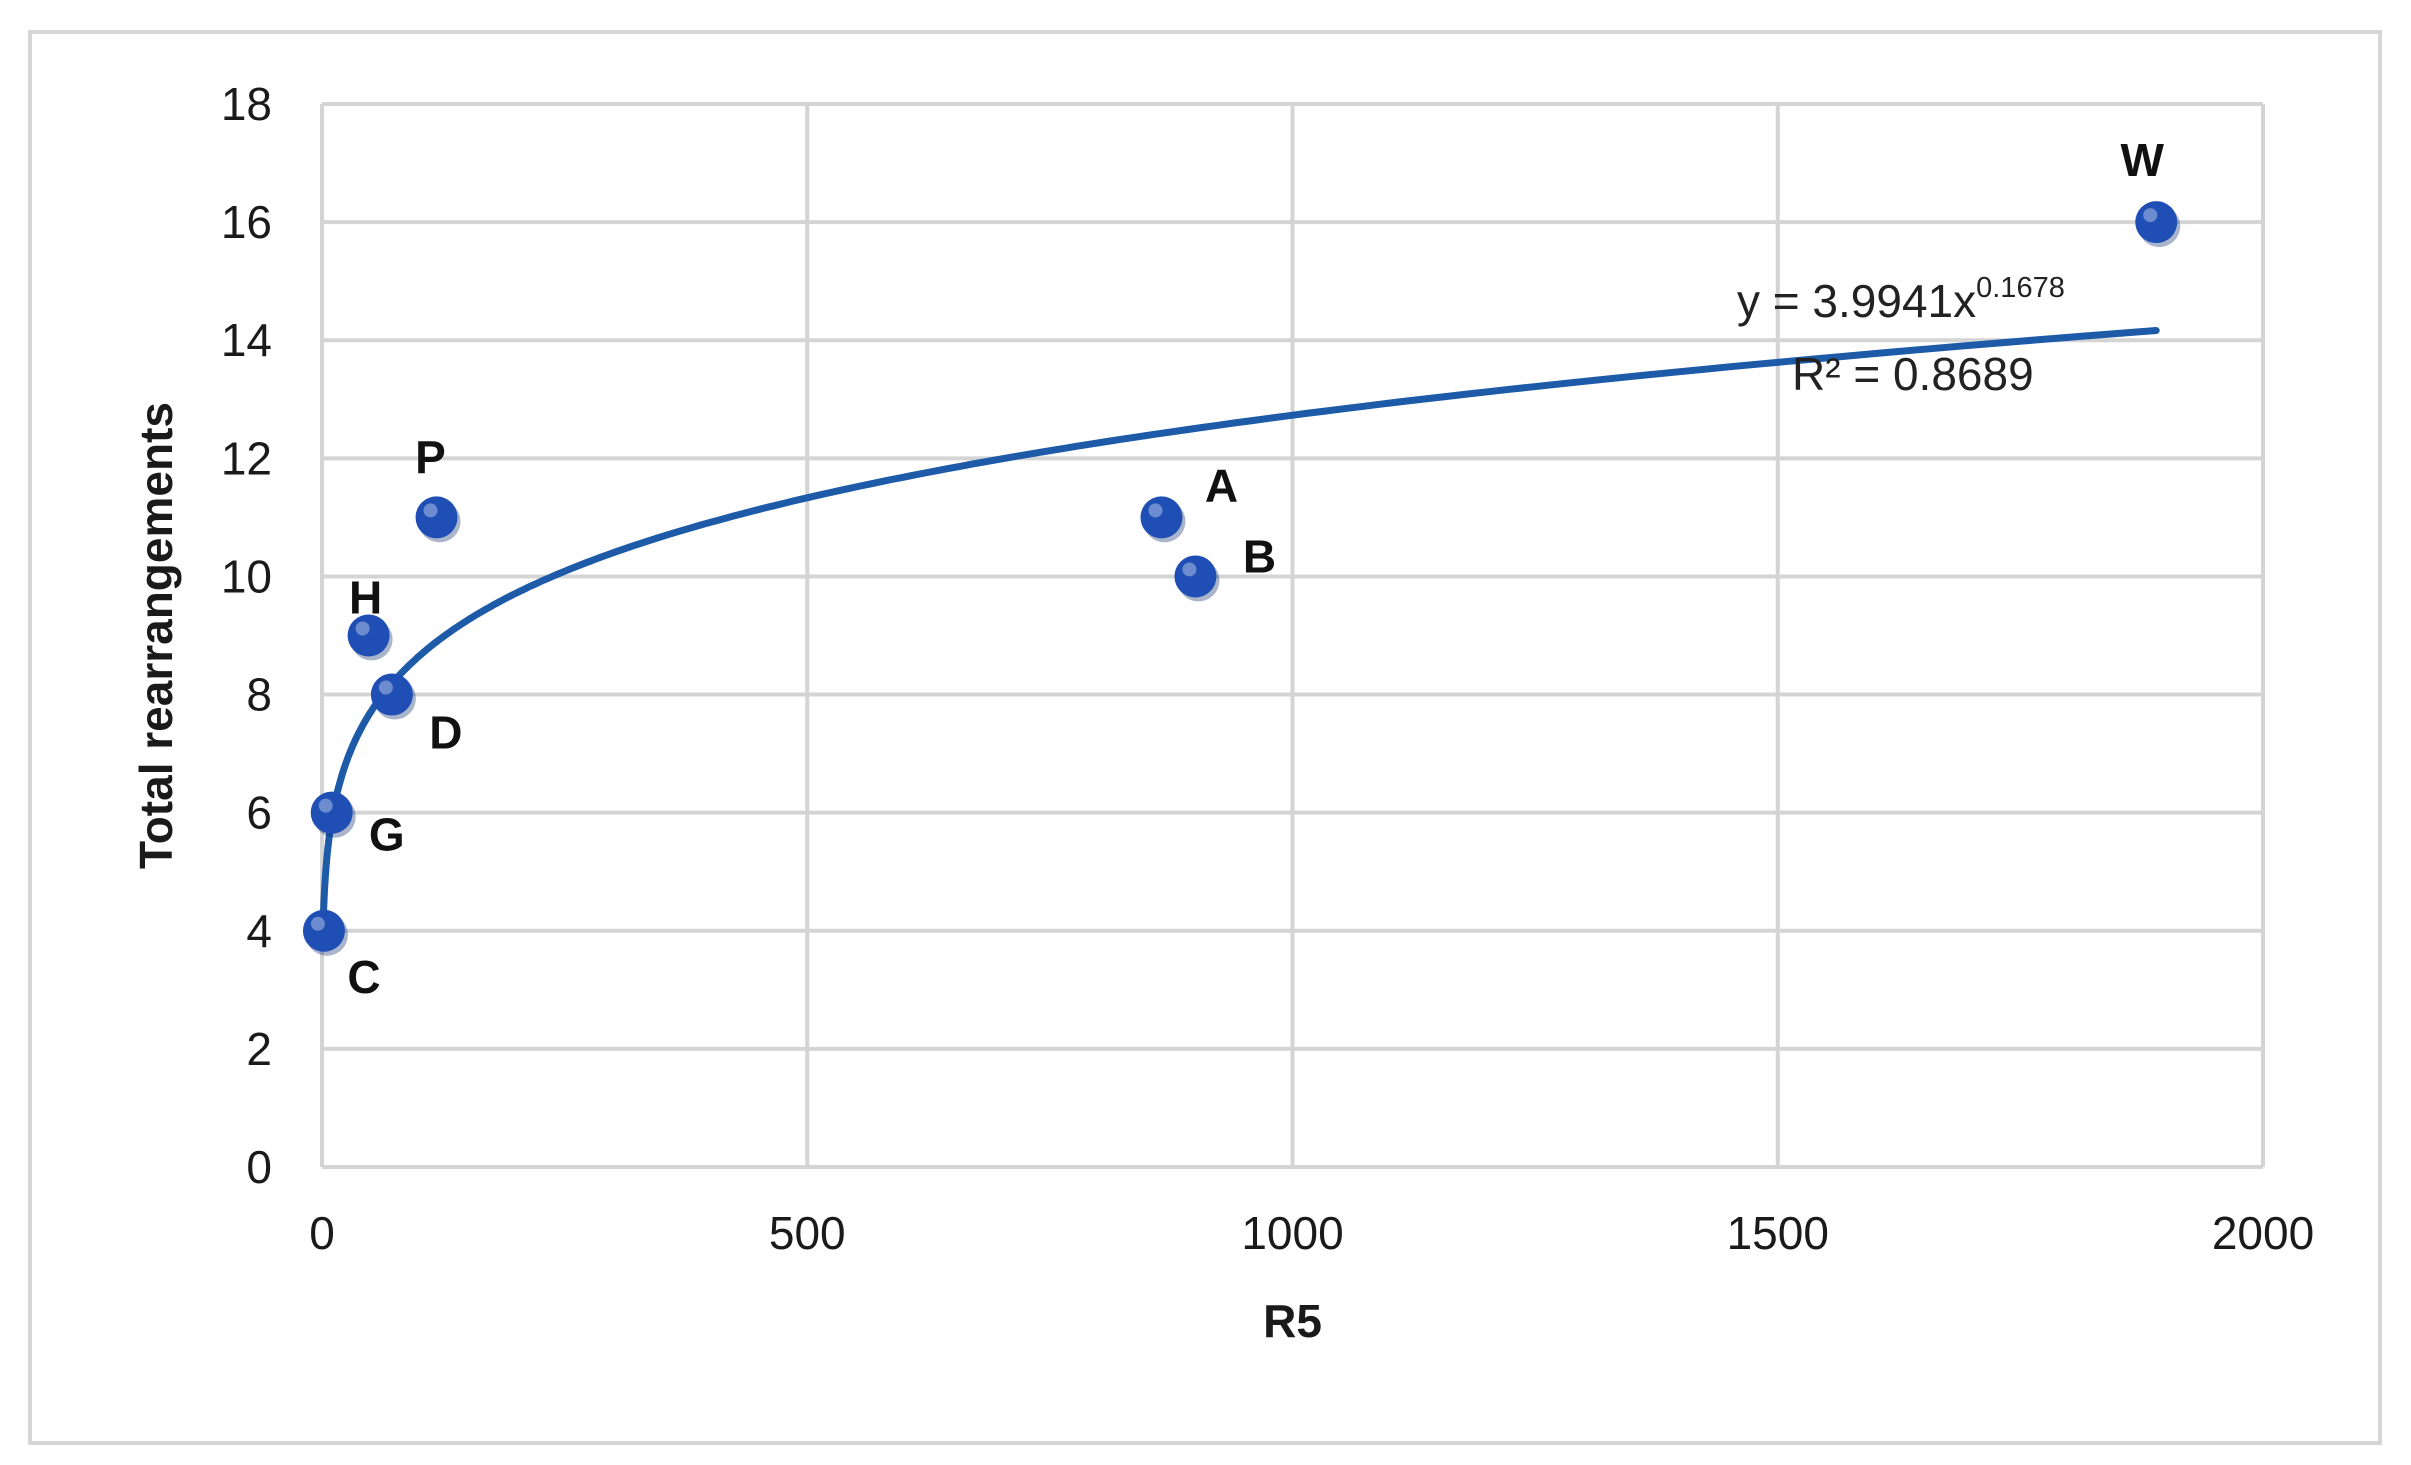 The height and width of the screenshot is (1465, 2411). Describe the element at coordinates (246, 104) in the screenshot. I see `y-tick-label: 18` at that location.